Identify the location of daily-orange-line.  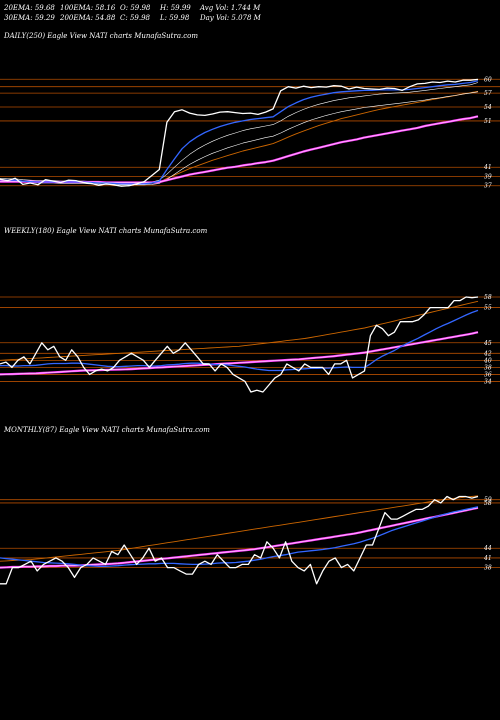
(239, 137).